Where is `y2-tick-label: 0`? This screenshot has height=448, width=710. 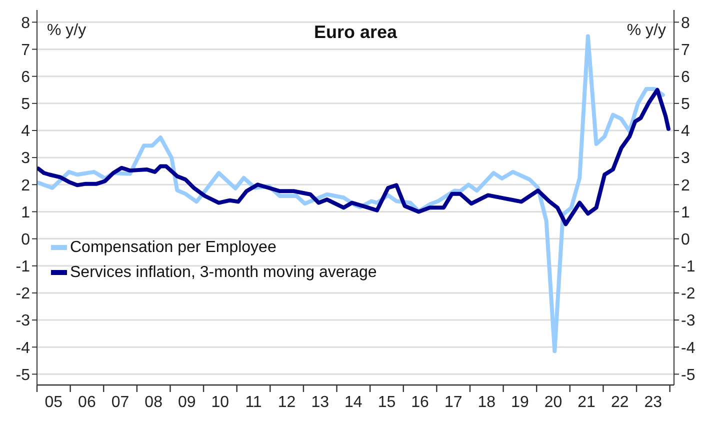 y2-tick-label: 0 is located at coordinates (685, 239).